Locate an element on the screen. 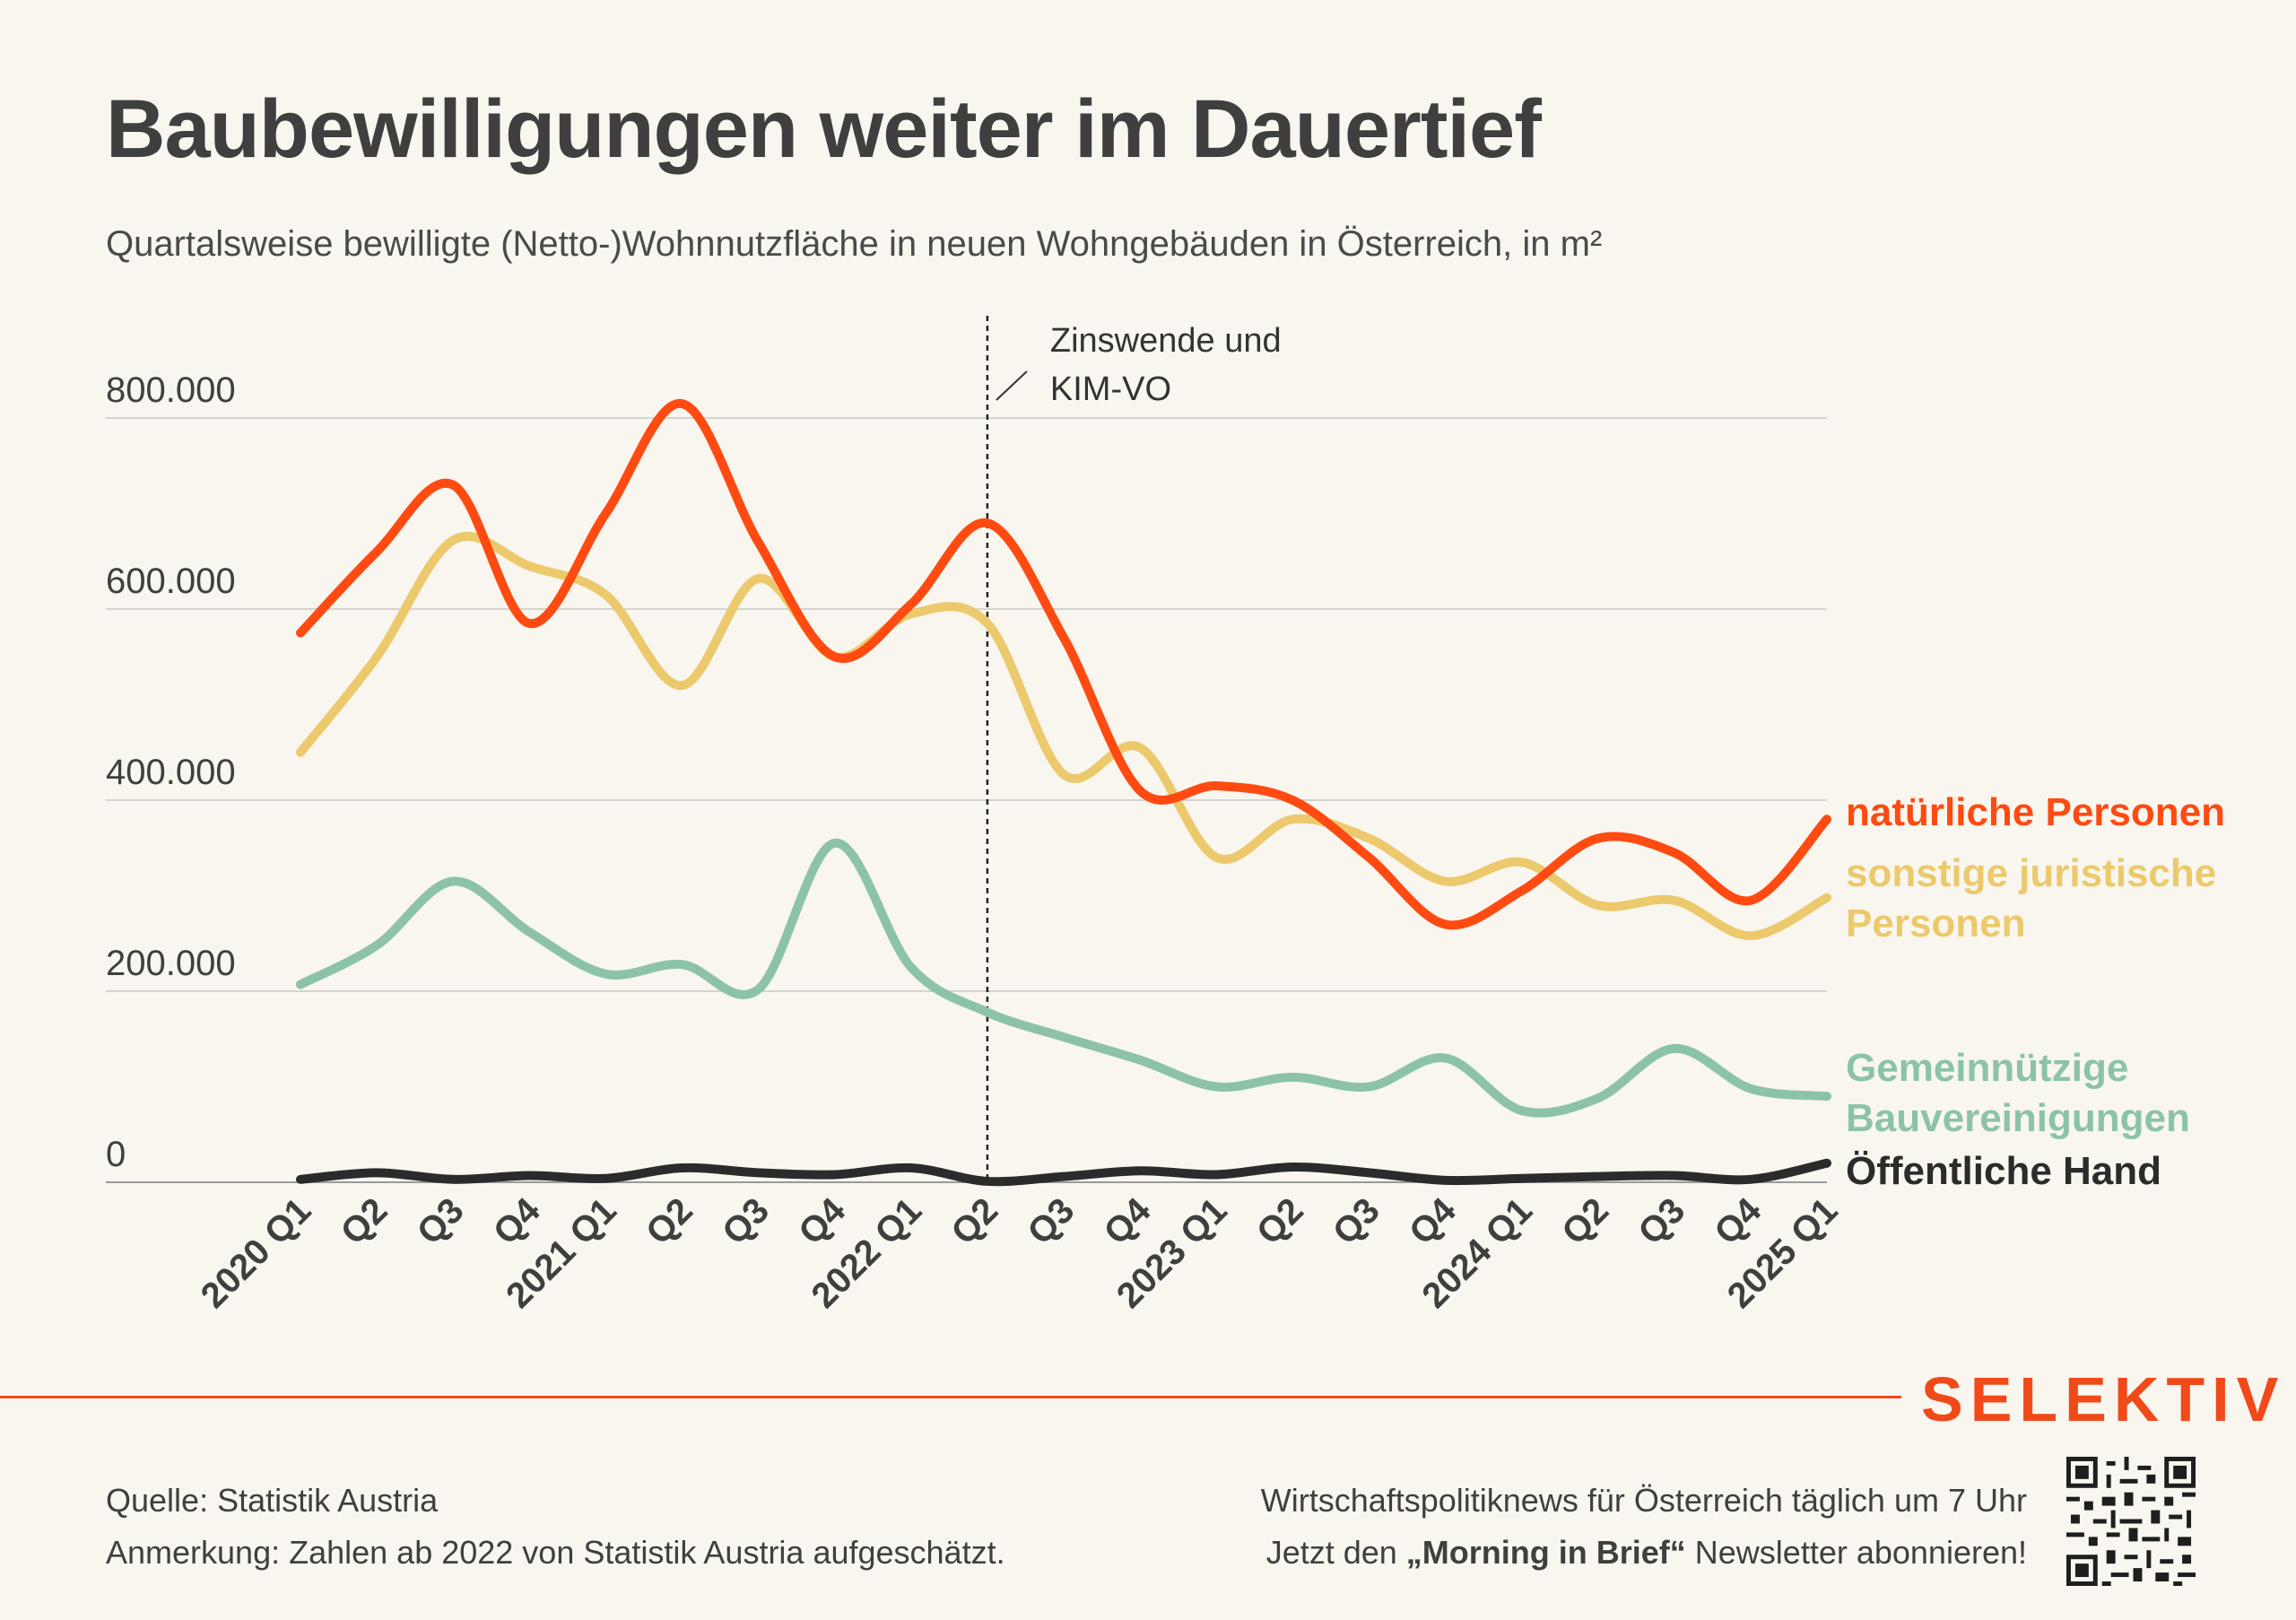 The width and height of the screenshot is (2296, 1620). y-axis-ticks: 0 200.000 400.000 600.000 800.000 is located at coordinates (171, 772).